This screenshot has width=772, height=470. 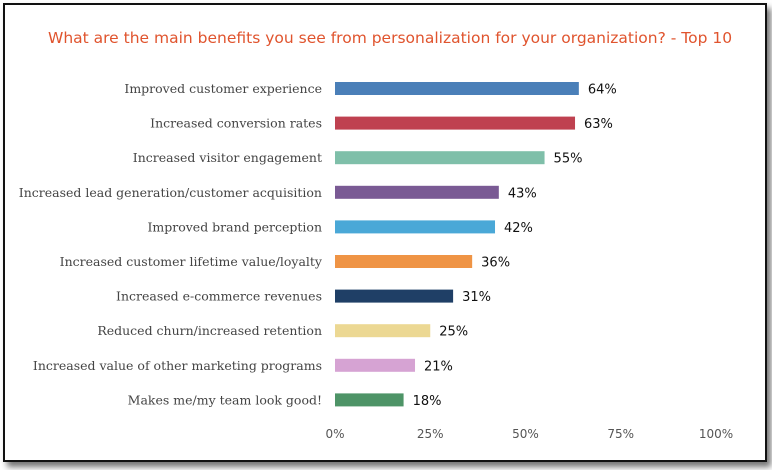 I want to click on value-label: 25%, so click(x=453, y=332).